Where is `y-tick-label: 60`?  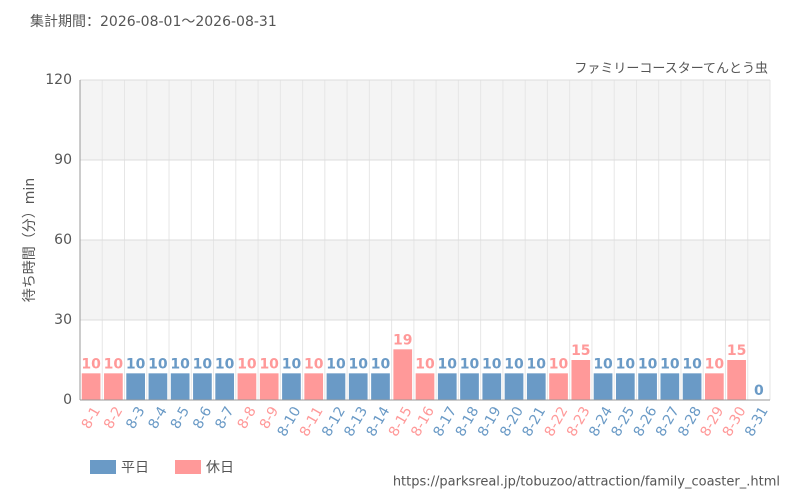 y-tick-label: 60 is located at coordinates (63, 240).